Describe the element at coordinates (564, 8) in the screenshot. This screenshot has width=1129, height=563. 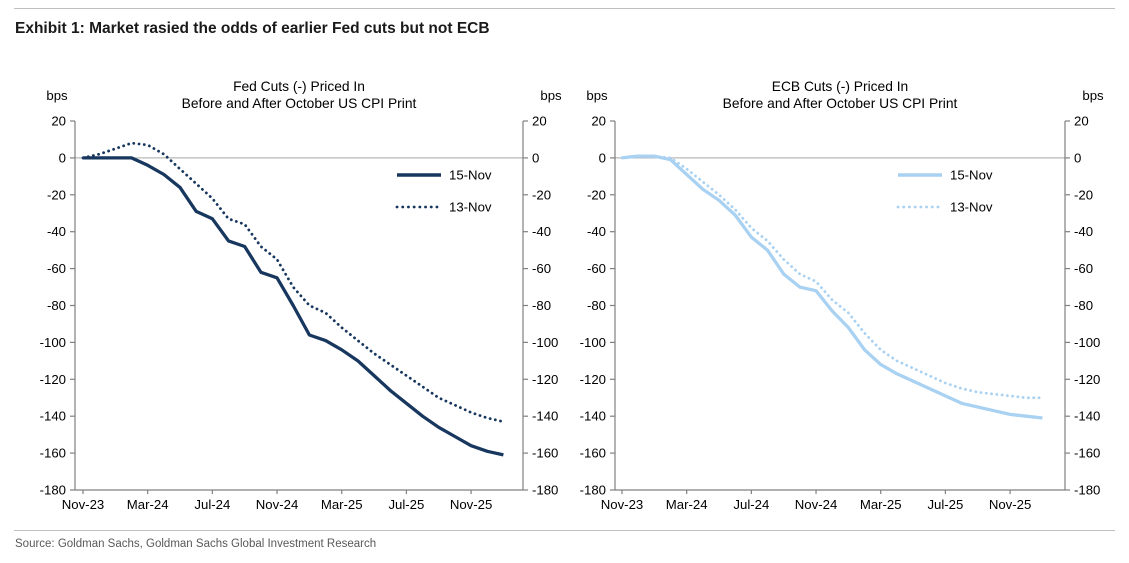
I see `top-rule` at that location.